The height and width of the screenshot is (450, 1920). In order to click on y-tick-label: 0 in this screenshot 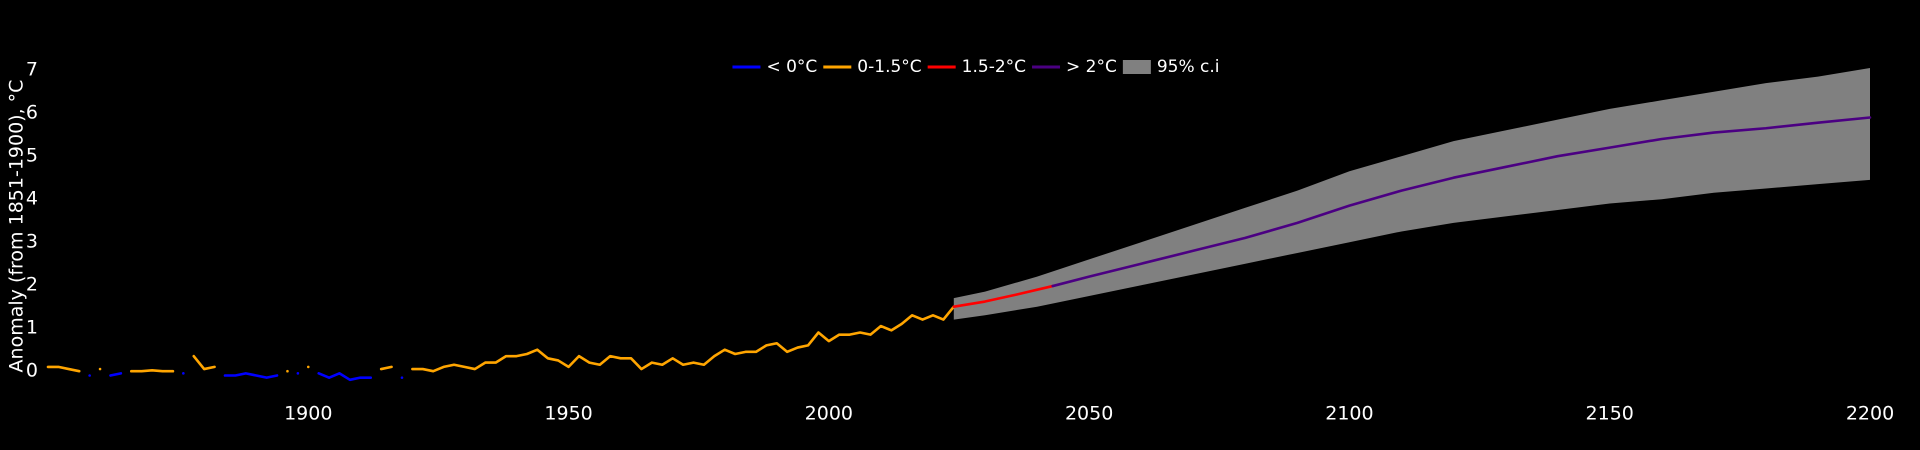, I will do `click(32, 371)`.